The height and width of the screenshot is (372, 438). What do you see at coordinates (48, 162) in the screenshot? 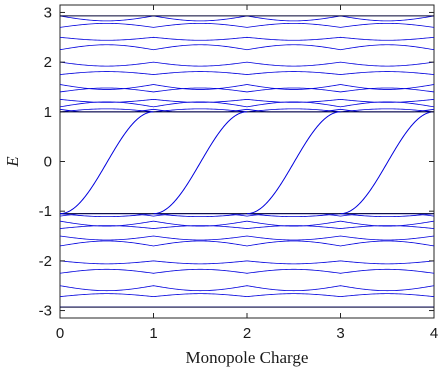
I see `y-tick-label: 0` at bounding box center [48, 162].